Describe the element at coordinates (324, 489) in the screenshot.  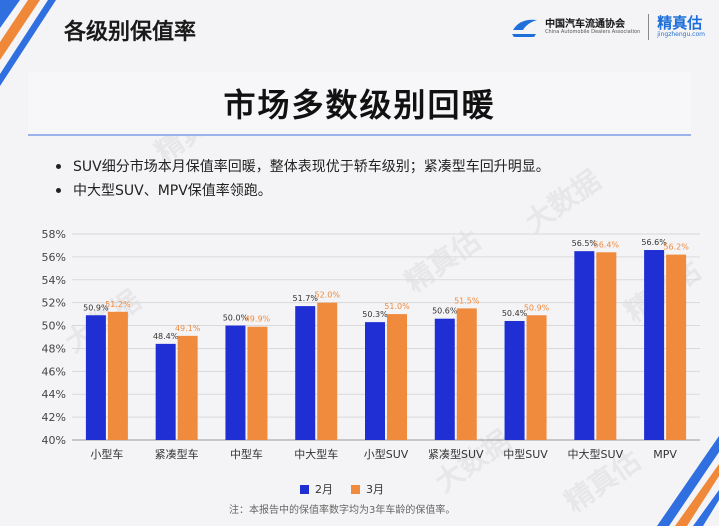
I see `legend-label: 2月` at that location.